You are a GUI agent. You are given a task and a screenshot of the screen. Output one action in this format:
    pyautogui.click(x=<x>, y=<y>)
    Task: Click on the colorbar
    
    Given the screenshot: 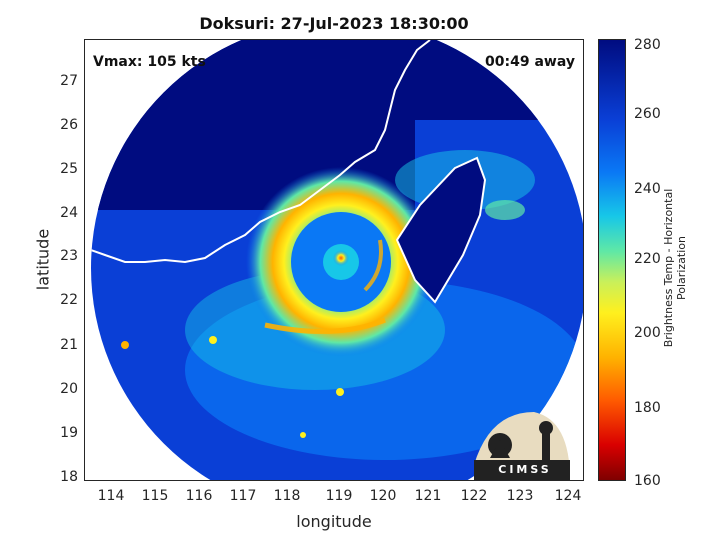 What is the action you would take?
    pyautogui.click(x=612, y=260)
    